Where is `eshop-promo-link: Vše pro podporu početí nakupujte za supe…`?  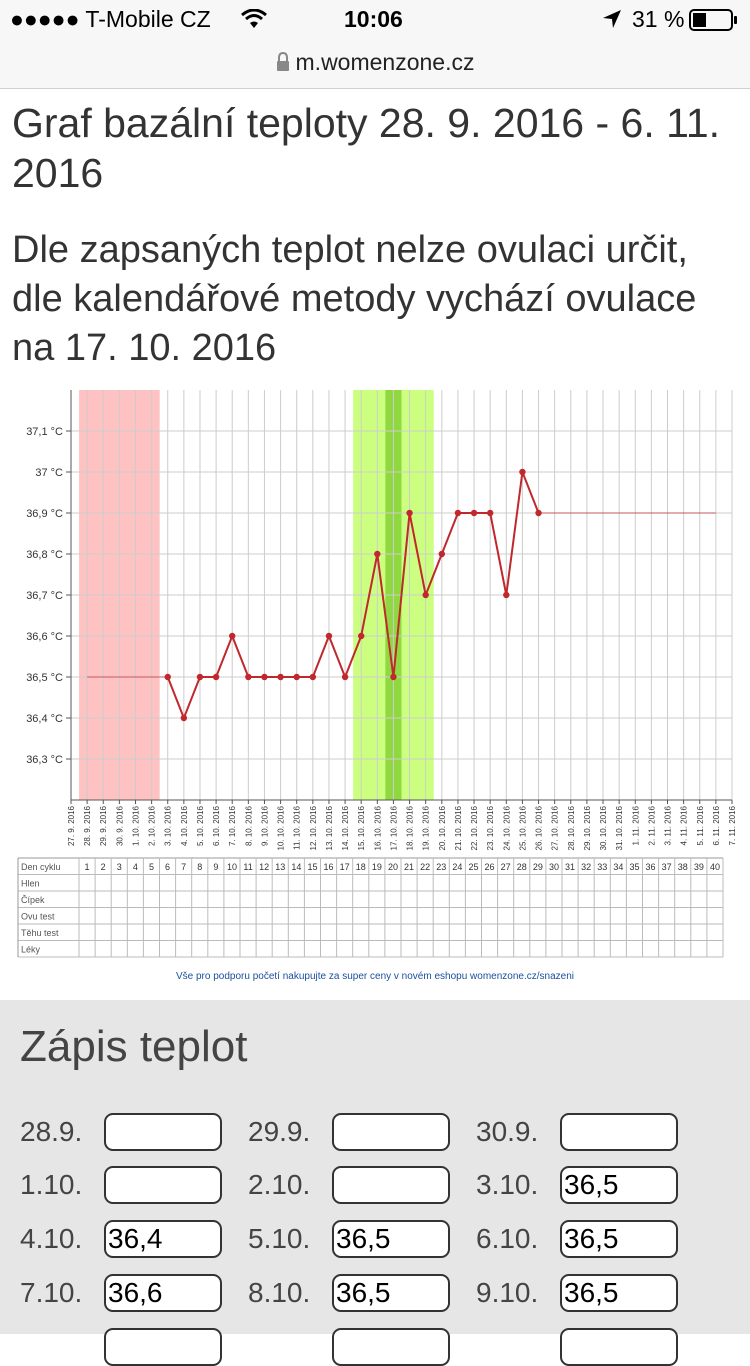 eshop-promo-link: Vše pro podporu početí nakupujte za supe… is located at coordinates (375, 976).